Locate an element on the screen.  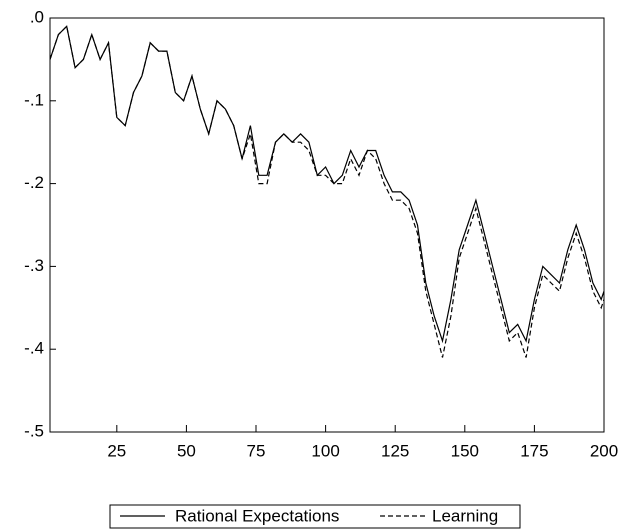
x-tick-label: 50 is located at coordinates (186, 450).